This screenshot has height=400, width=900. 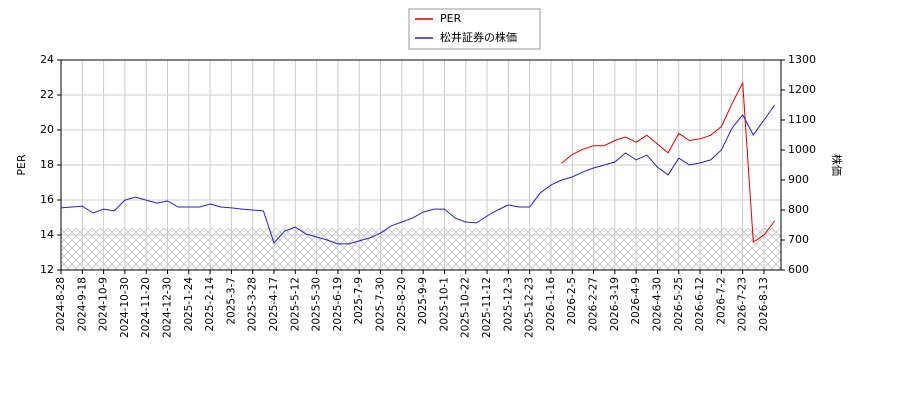 I want to click on x-tick-label: 2026-7-2, so click(x=721, y=301).